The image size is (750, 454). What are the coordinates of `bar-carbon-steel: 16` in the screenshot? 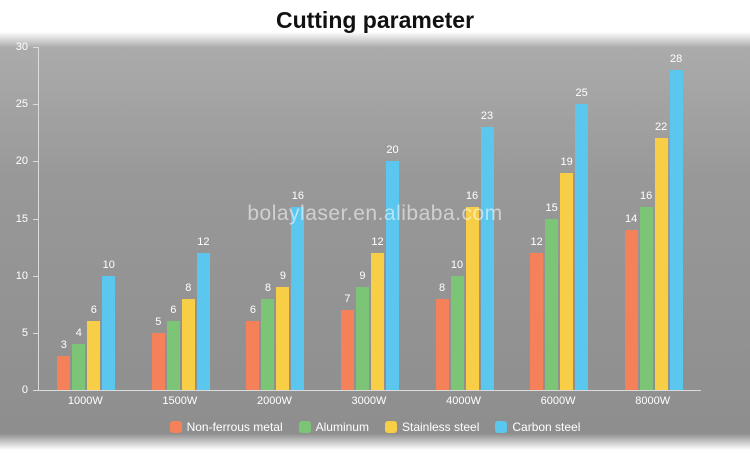 It's located at (298, 290).